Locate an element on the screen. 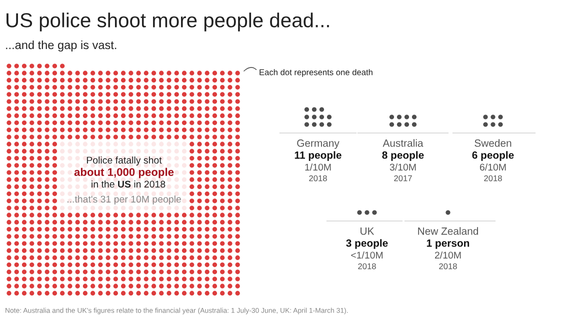 The height and width of the screenshot is (320, 580). data-label: about 1,000 people is located at coordinates (124, 173).